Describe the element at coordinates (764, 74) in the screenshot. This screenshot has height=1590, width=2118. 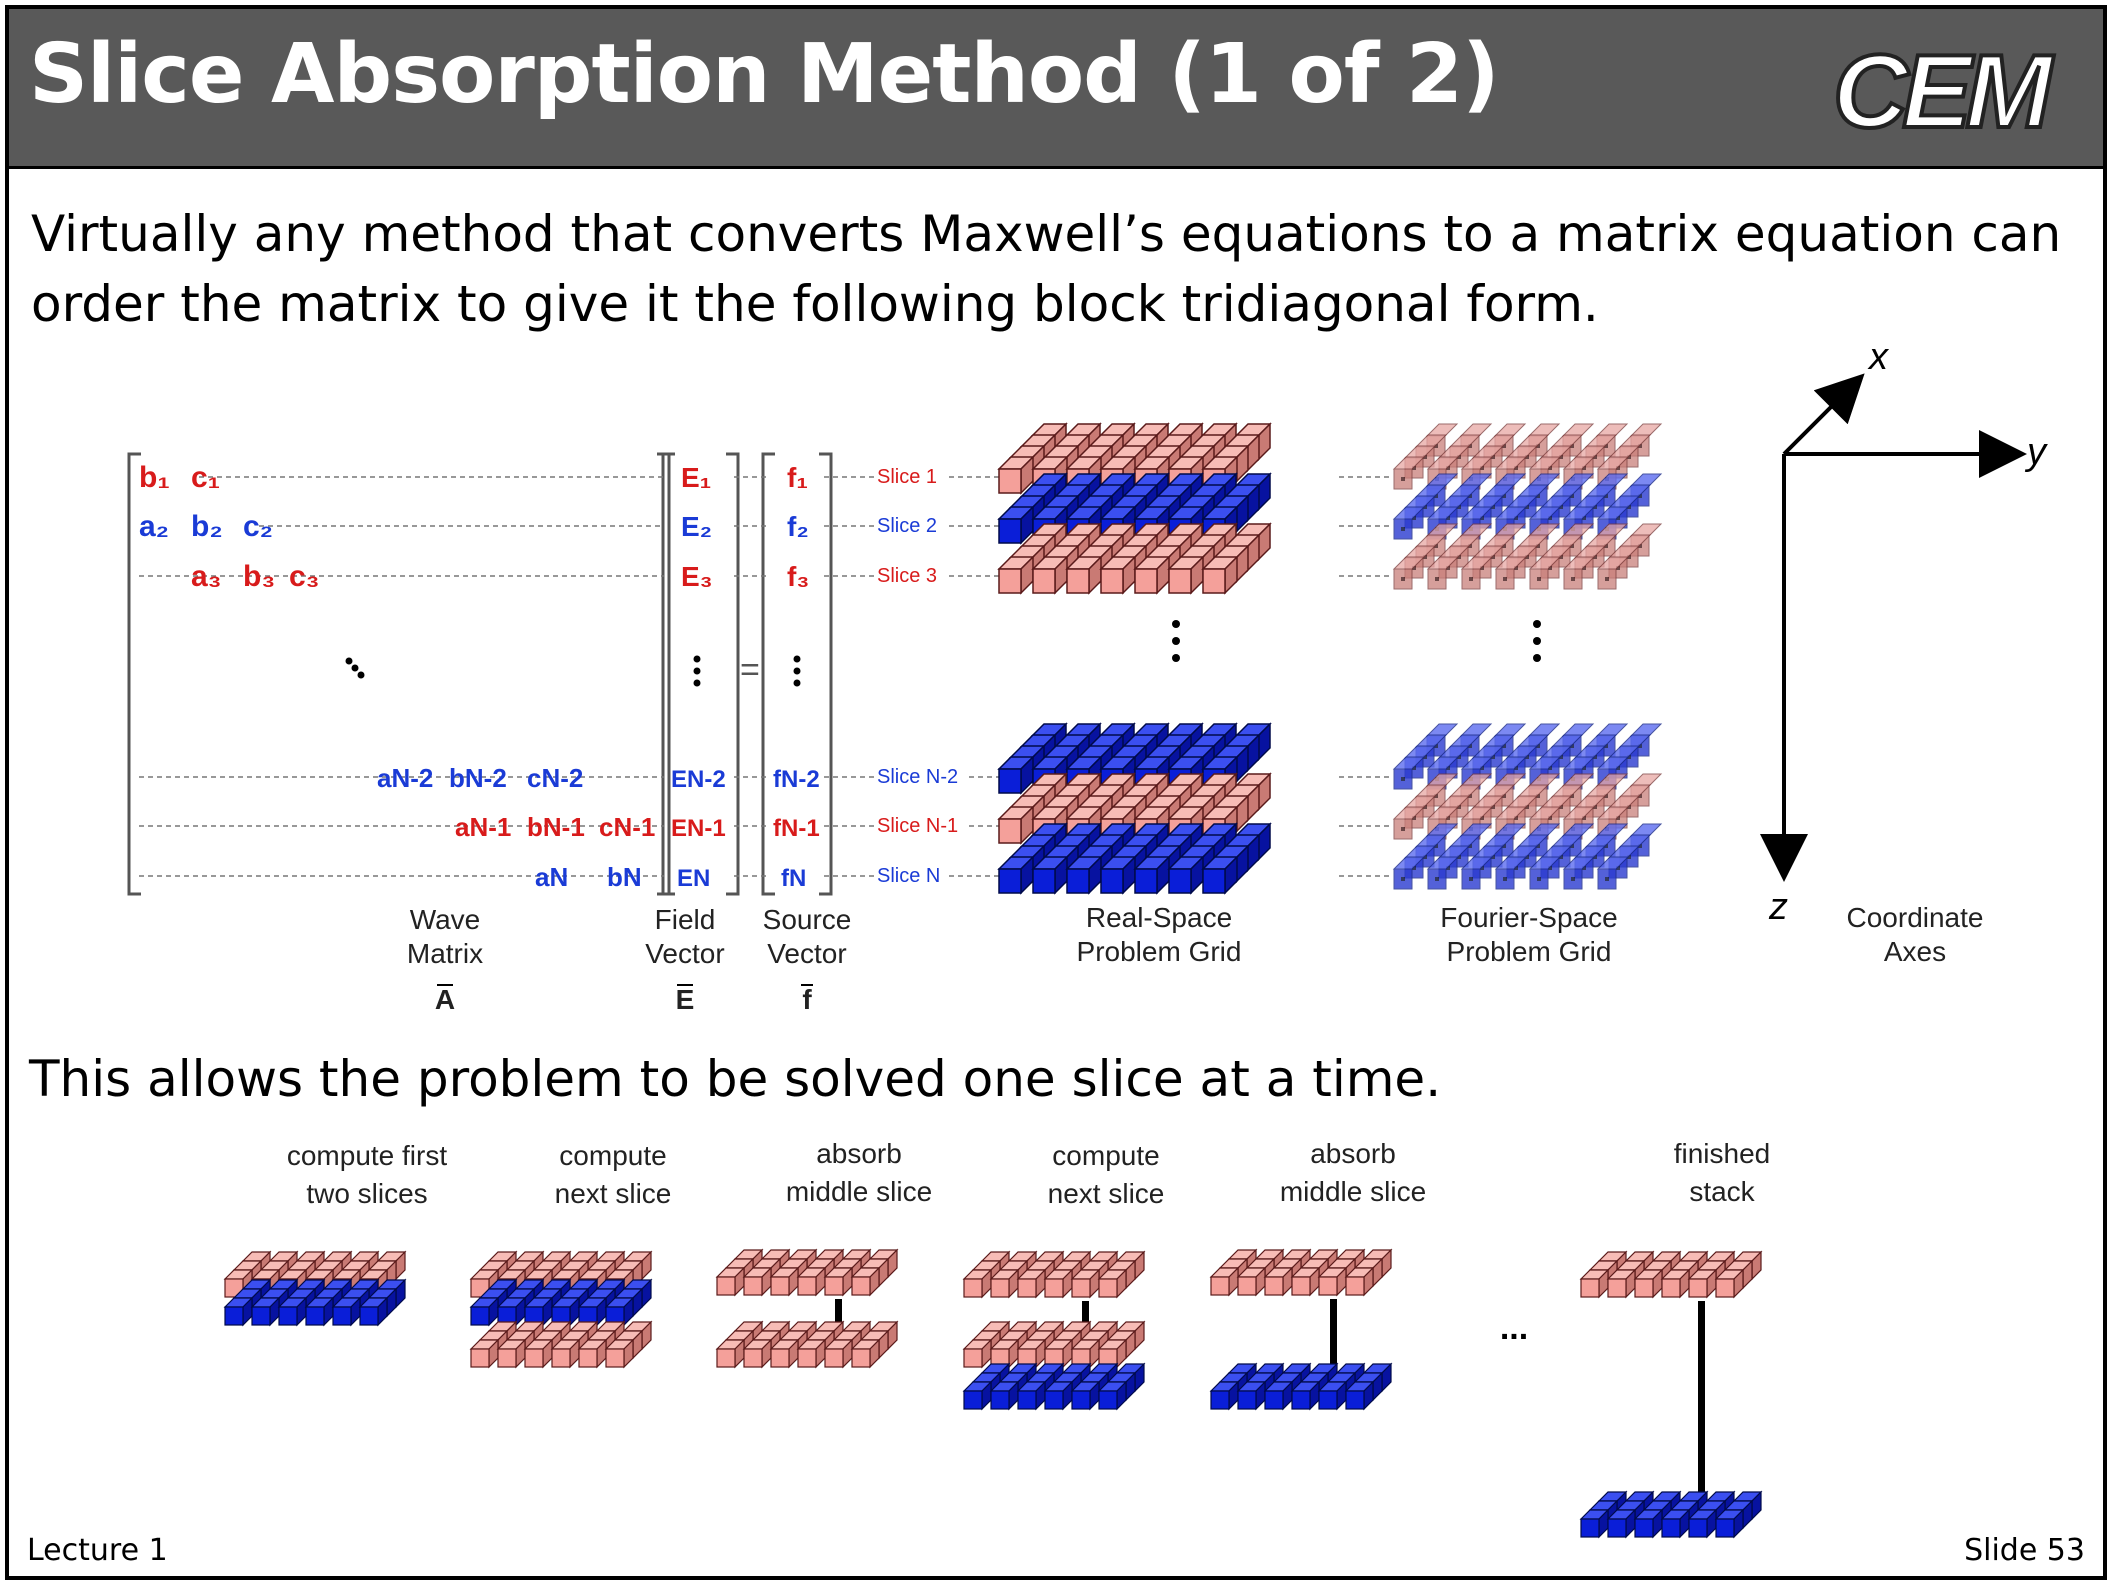
I see `slide-title: Slice Absorption Method (1 of 2)` at that location.